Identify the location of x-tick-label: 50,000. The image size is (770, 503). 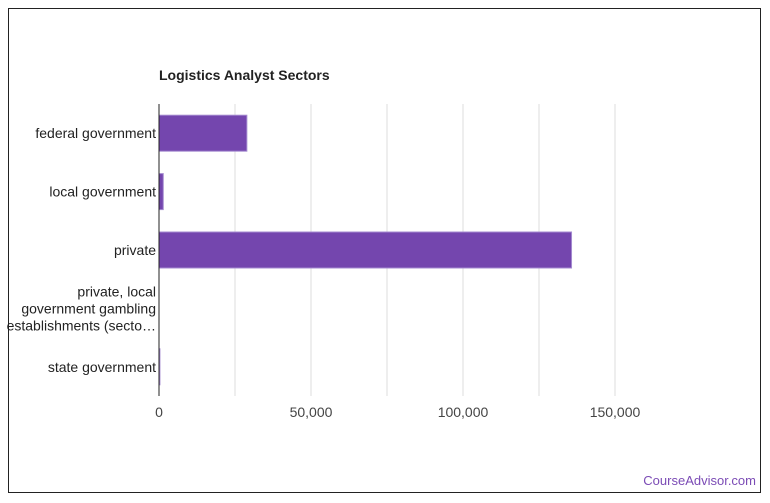
(311, 412).